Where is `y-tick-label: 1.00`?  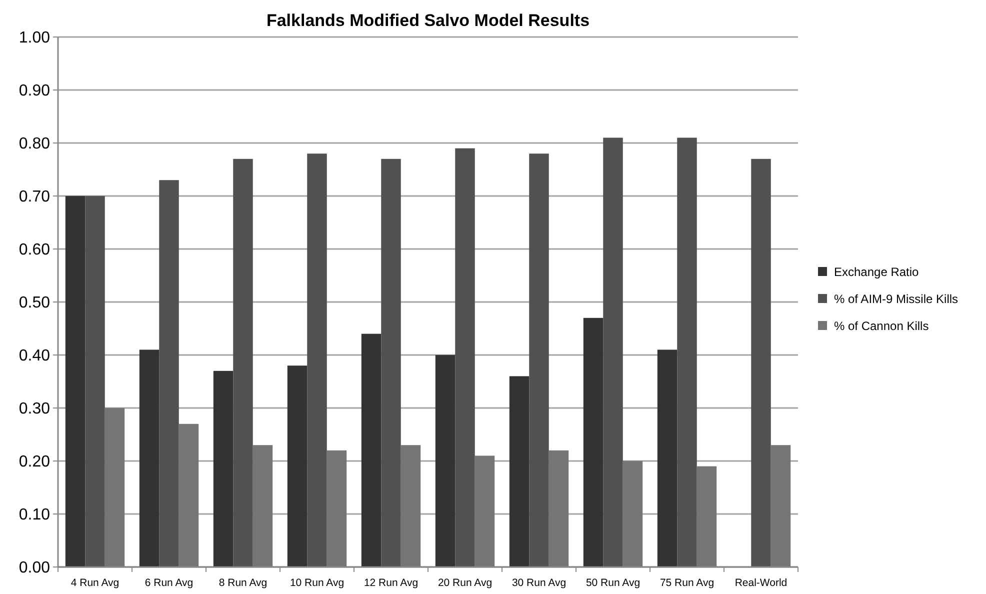 y-tick-label: 1.00 is located at coordinates (34, 38).